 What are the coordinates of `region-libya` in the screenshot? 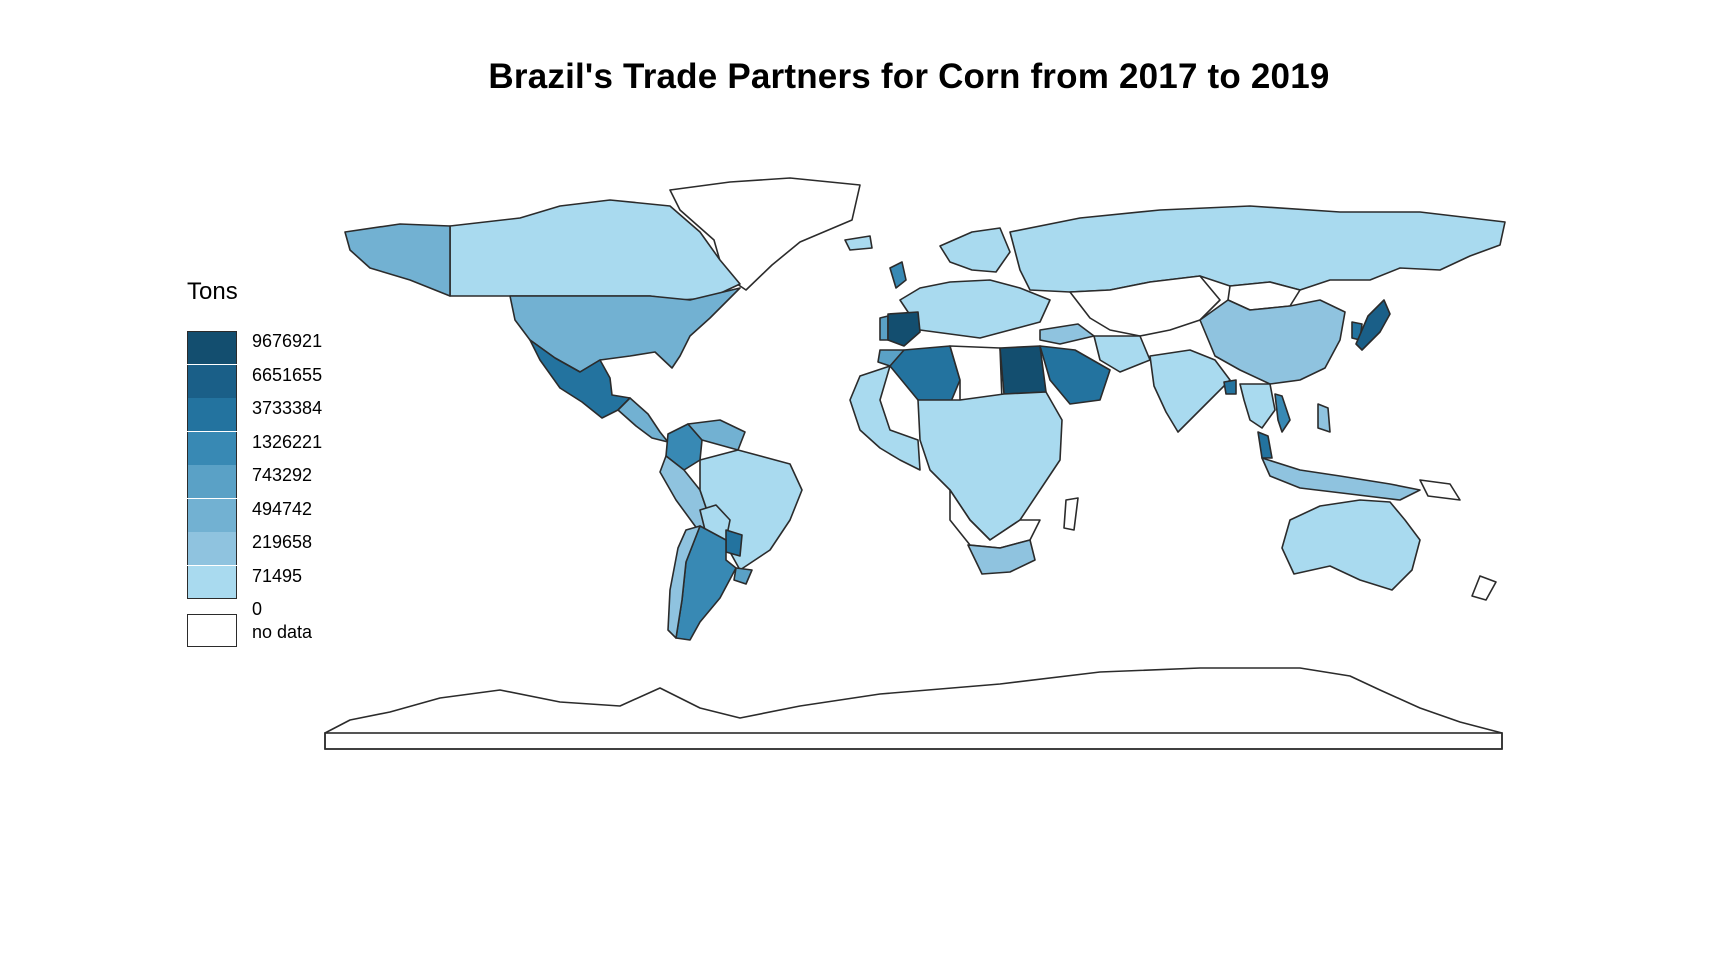 It's located at (976, 373).